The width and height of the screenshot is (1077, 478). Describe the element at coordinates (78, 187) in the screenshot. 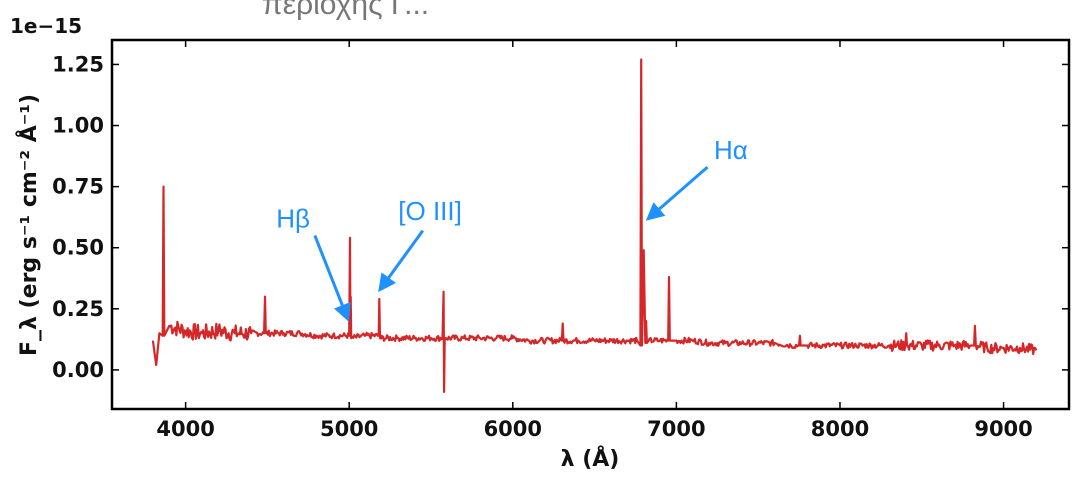

I see `y-tick-label: 0.75` at that location.